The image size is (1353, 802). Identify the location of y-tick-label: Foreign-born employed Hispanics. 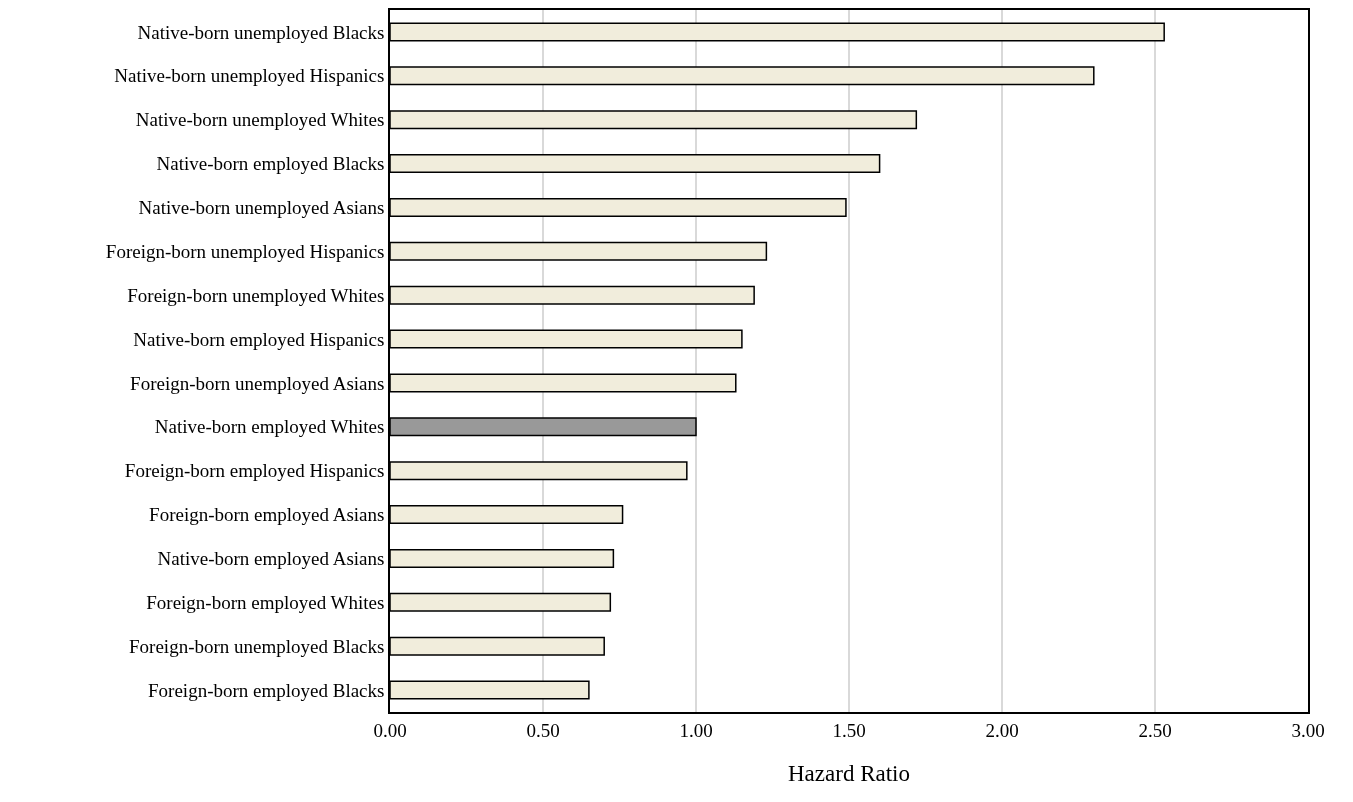
(254, 471).